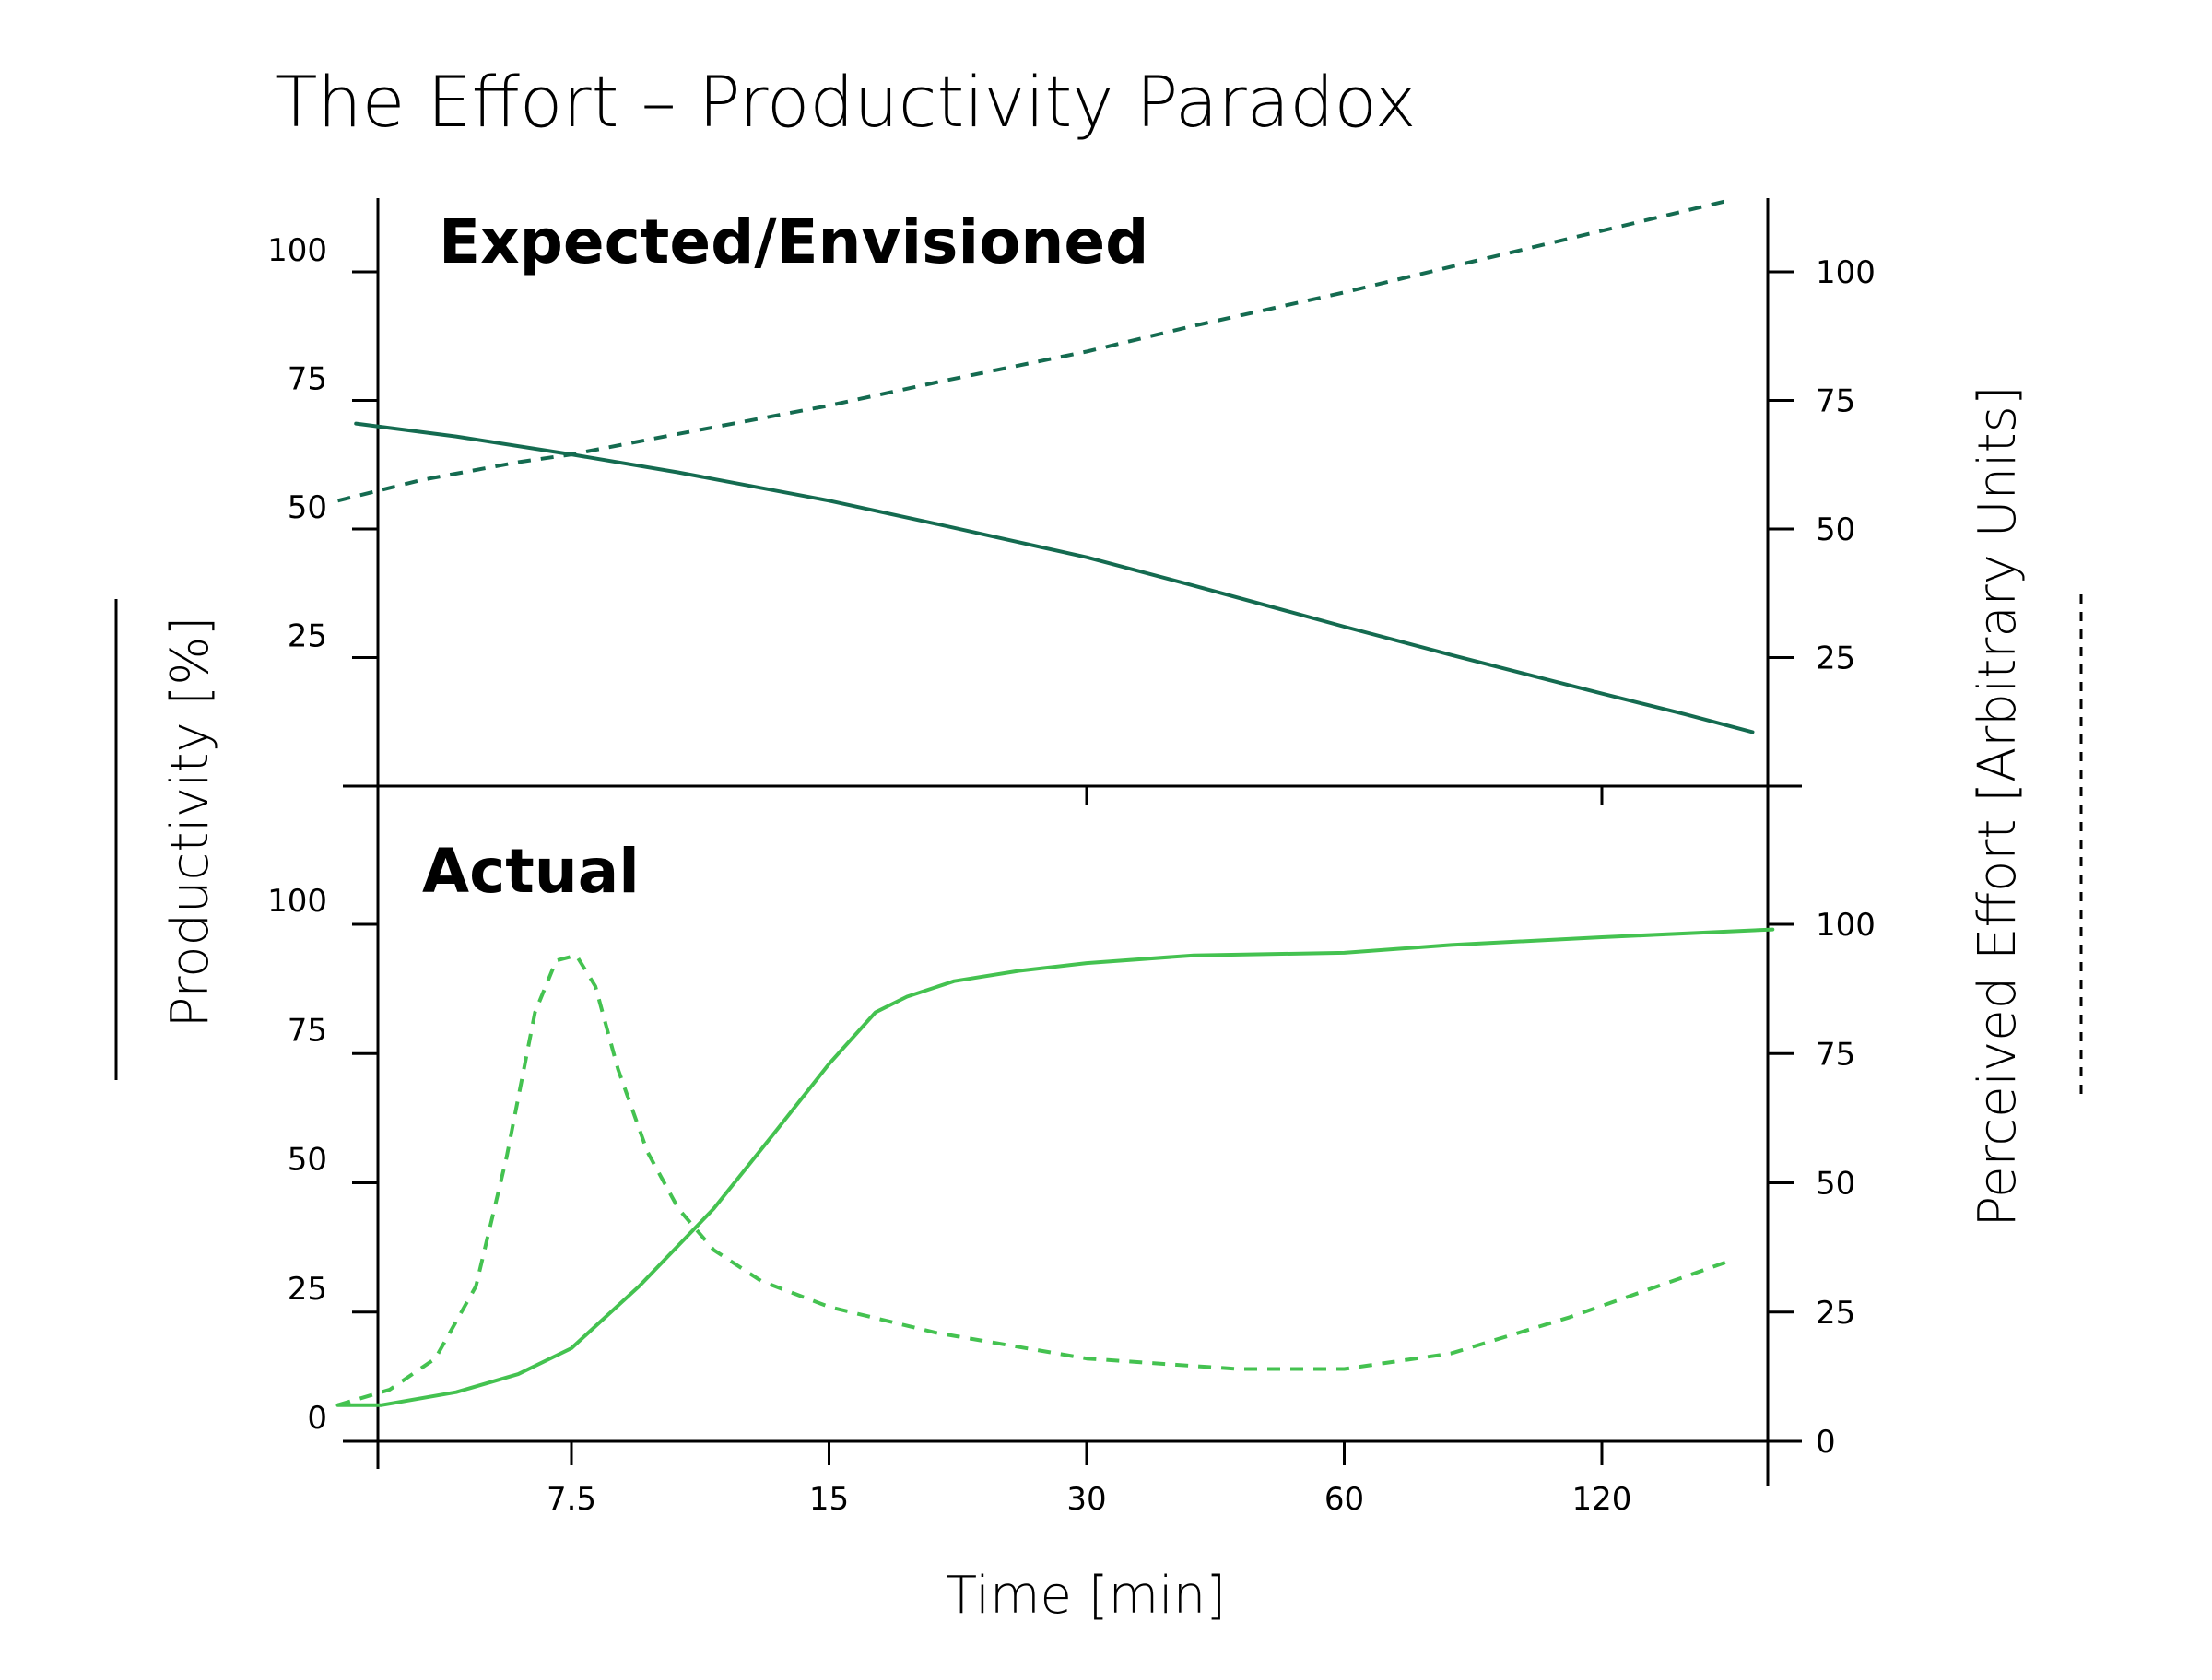 The height and width of the screenshot is (1680, 2212). What do you see at coordinates (1344, 1499) in the screenshot?
I see `x-tick-label: 60` at bounding box center [1344, 1499].